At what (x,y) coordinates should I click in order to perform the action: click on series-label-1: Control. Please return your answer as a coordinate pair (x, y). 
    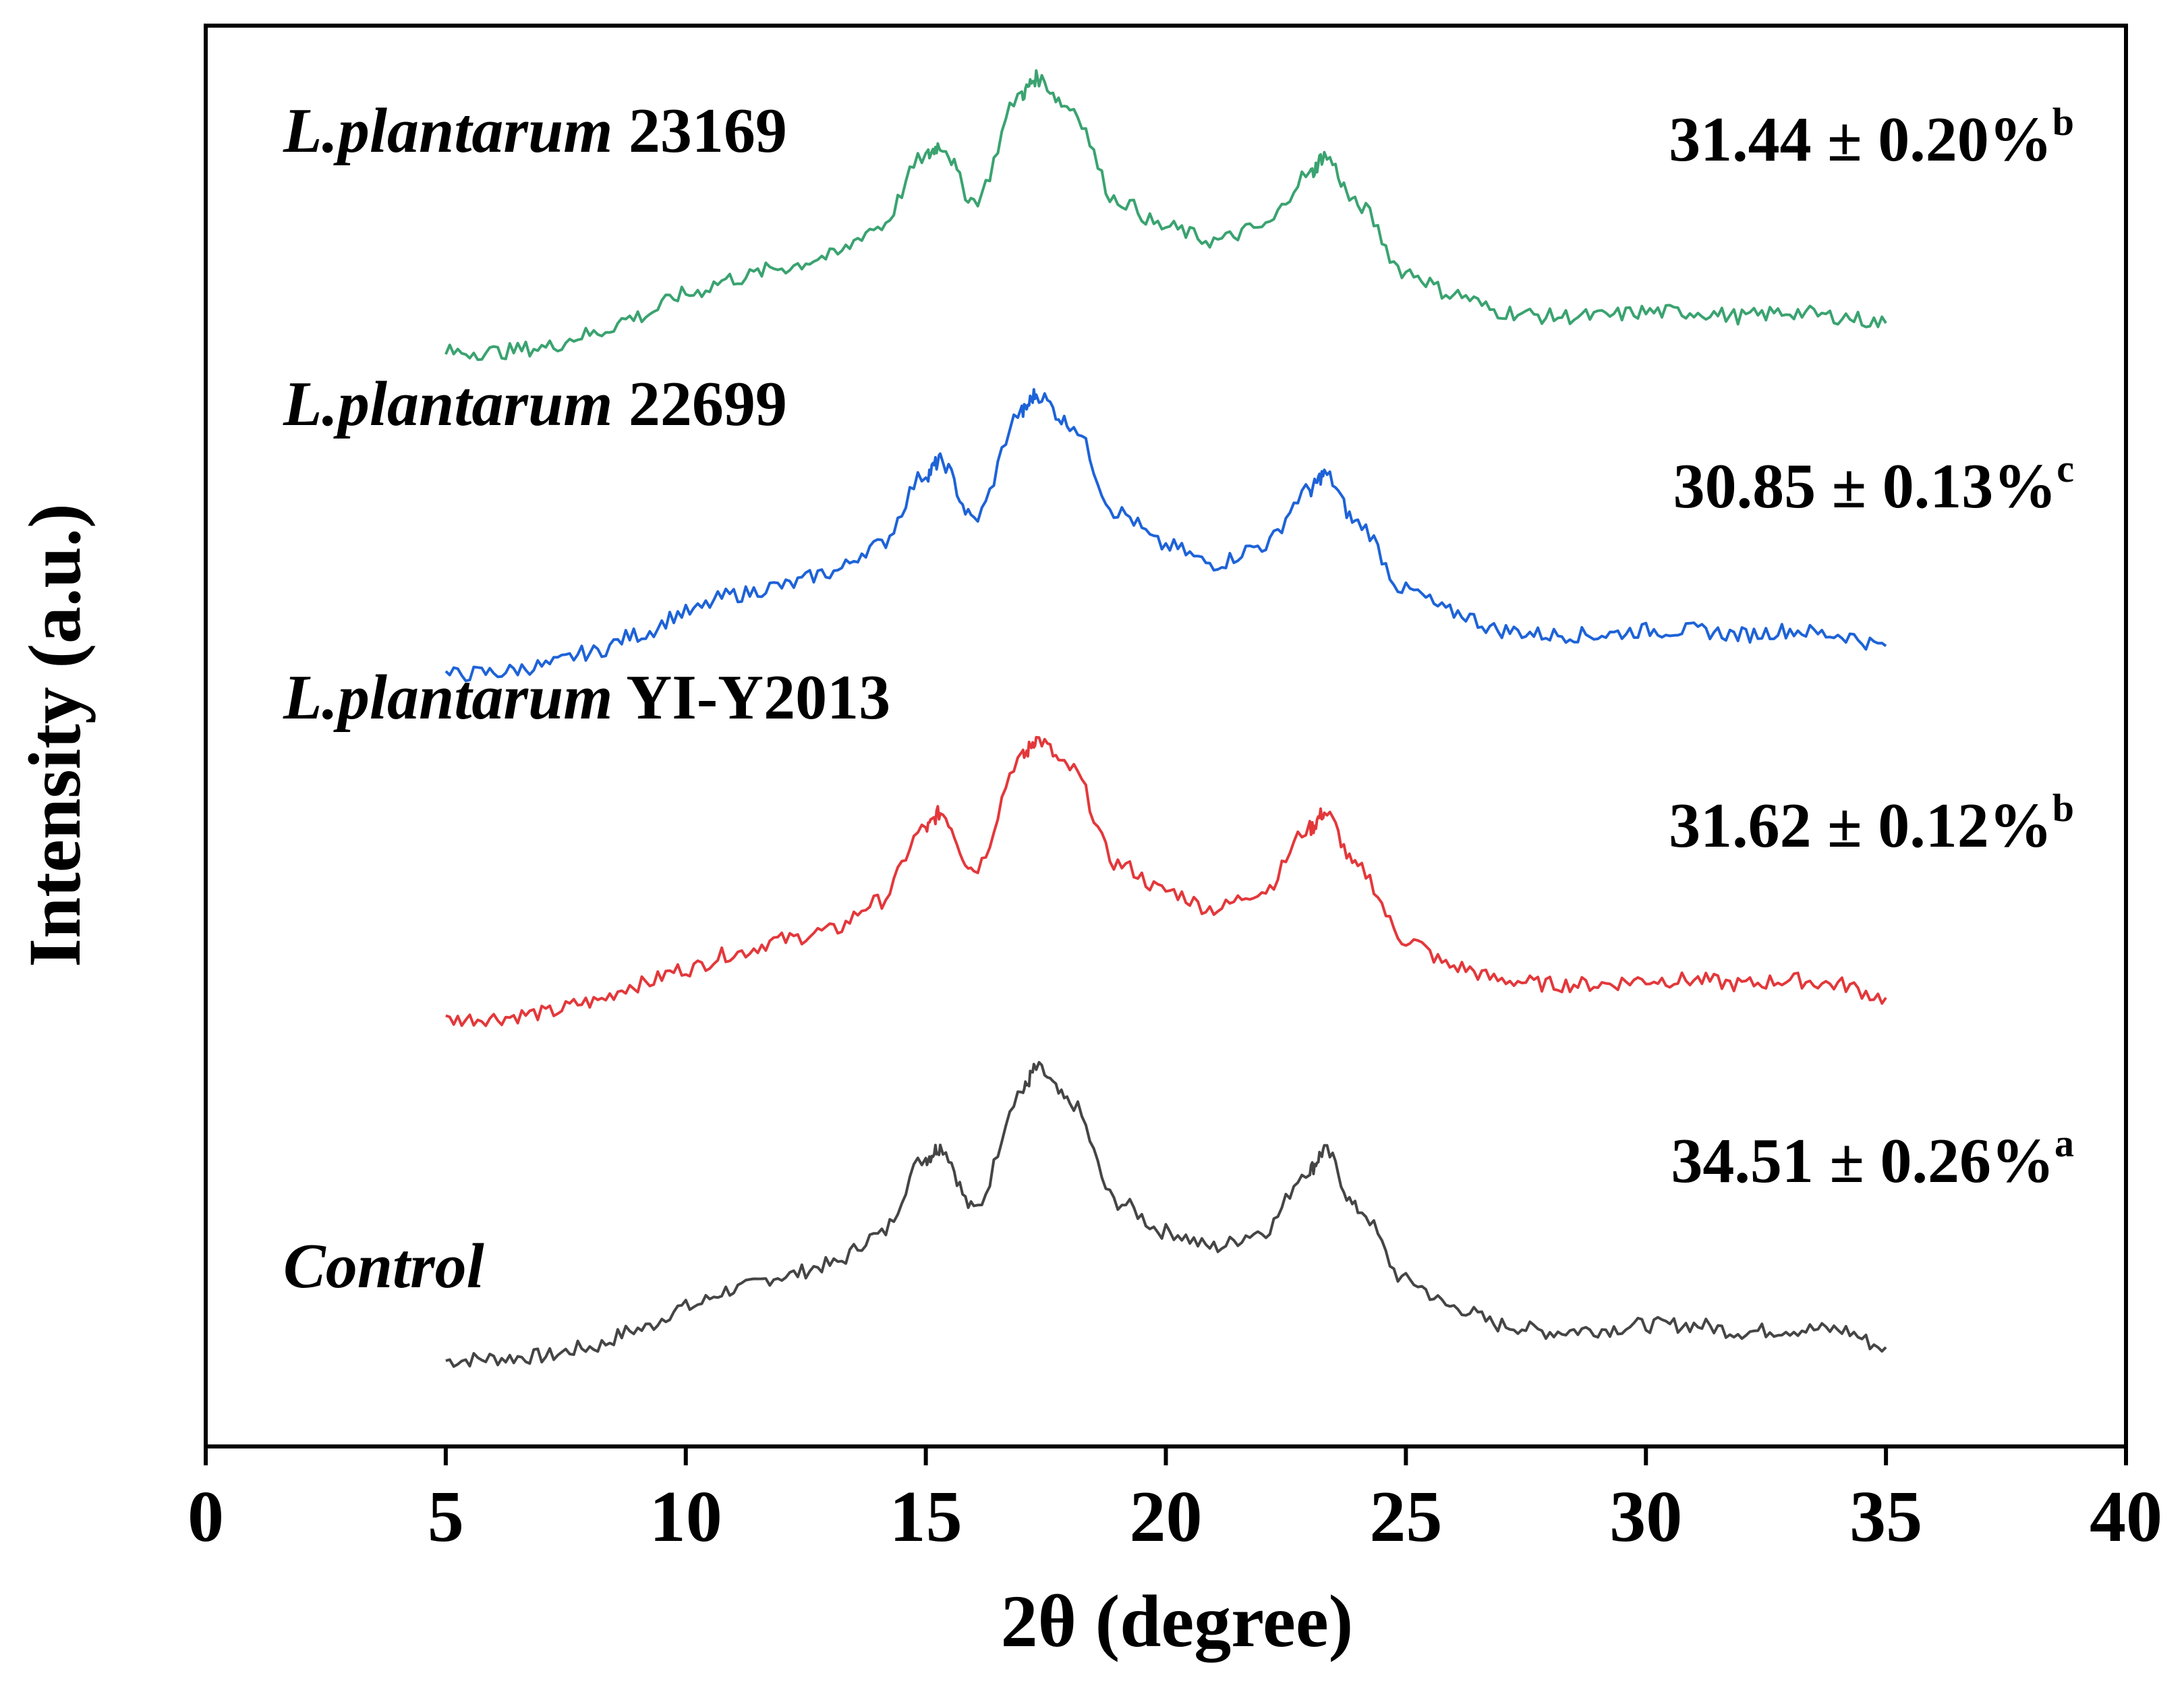
    Looking at the image, I should click on (383, 1266).